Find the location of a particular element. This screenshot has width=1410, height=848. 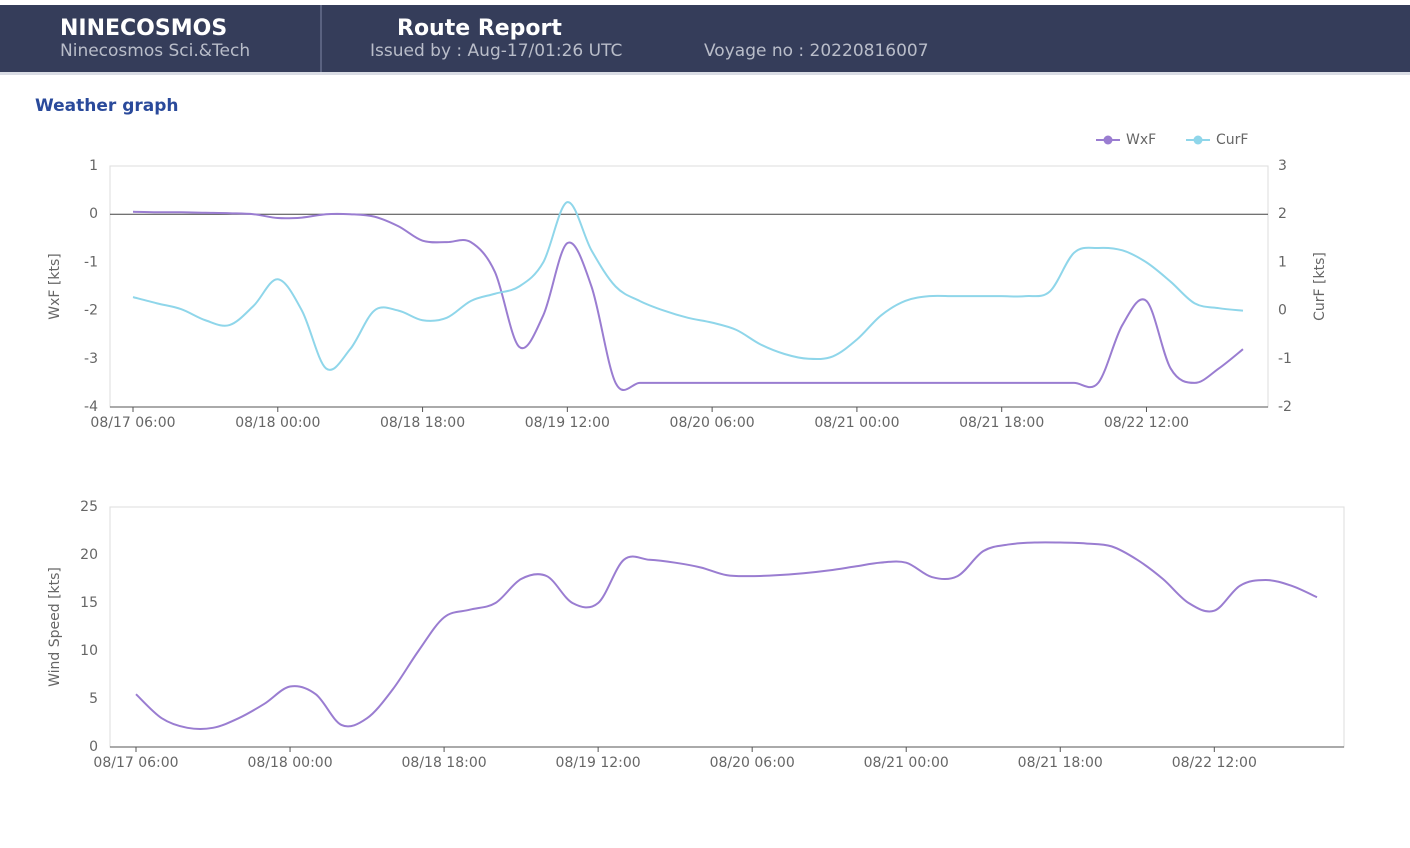

y2-tick-label: -2 is located at coordinates (1285, 407).